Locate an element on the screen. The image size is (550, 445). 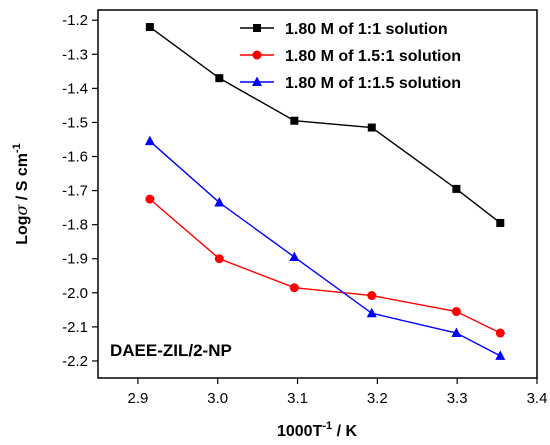
y-tick-label: -1.3 is located at coordinates (75, 54).